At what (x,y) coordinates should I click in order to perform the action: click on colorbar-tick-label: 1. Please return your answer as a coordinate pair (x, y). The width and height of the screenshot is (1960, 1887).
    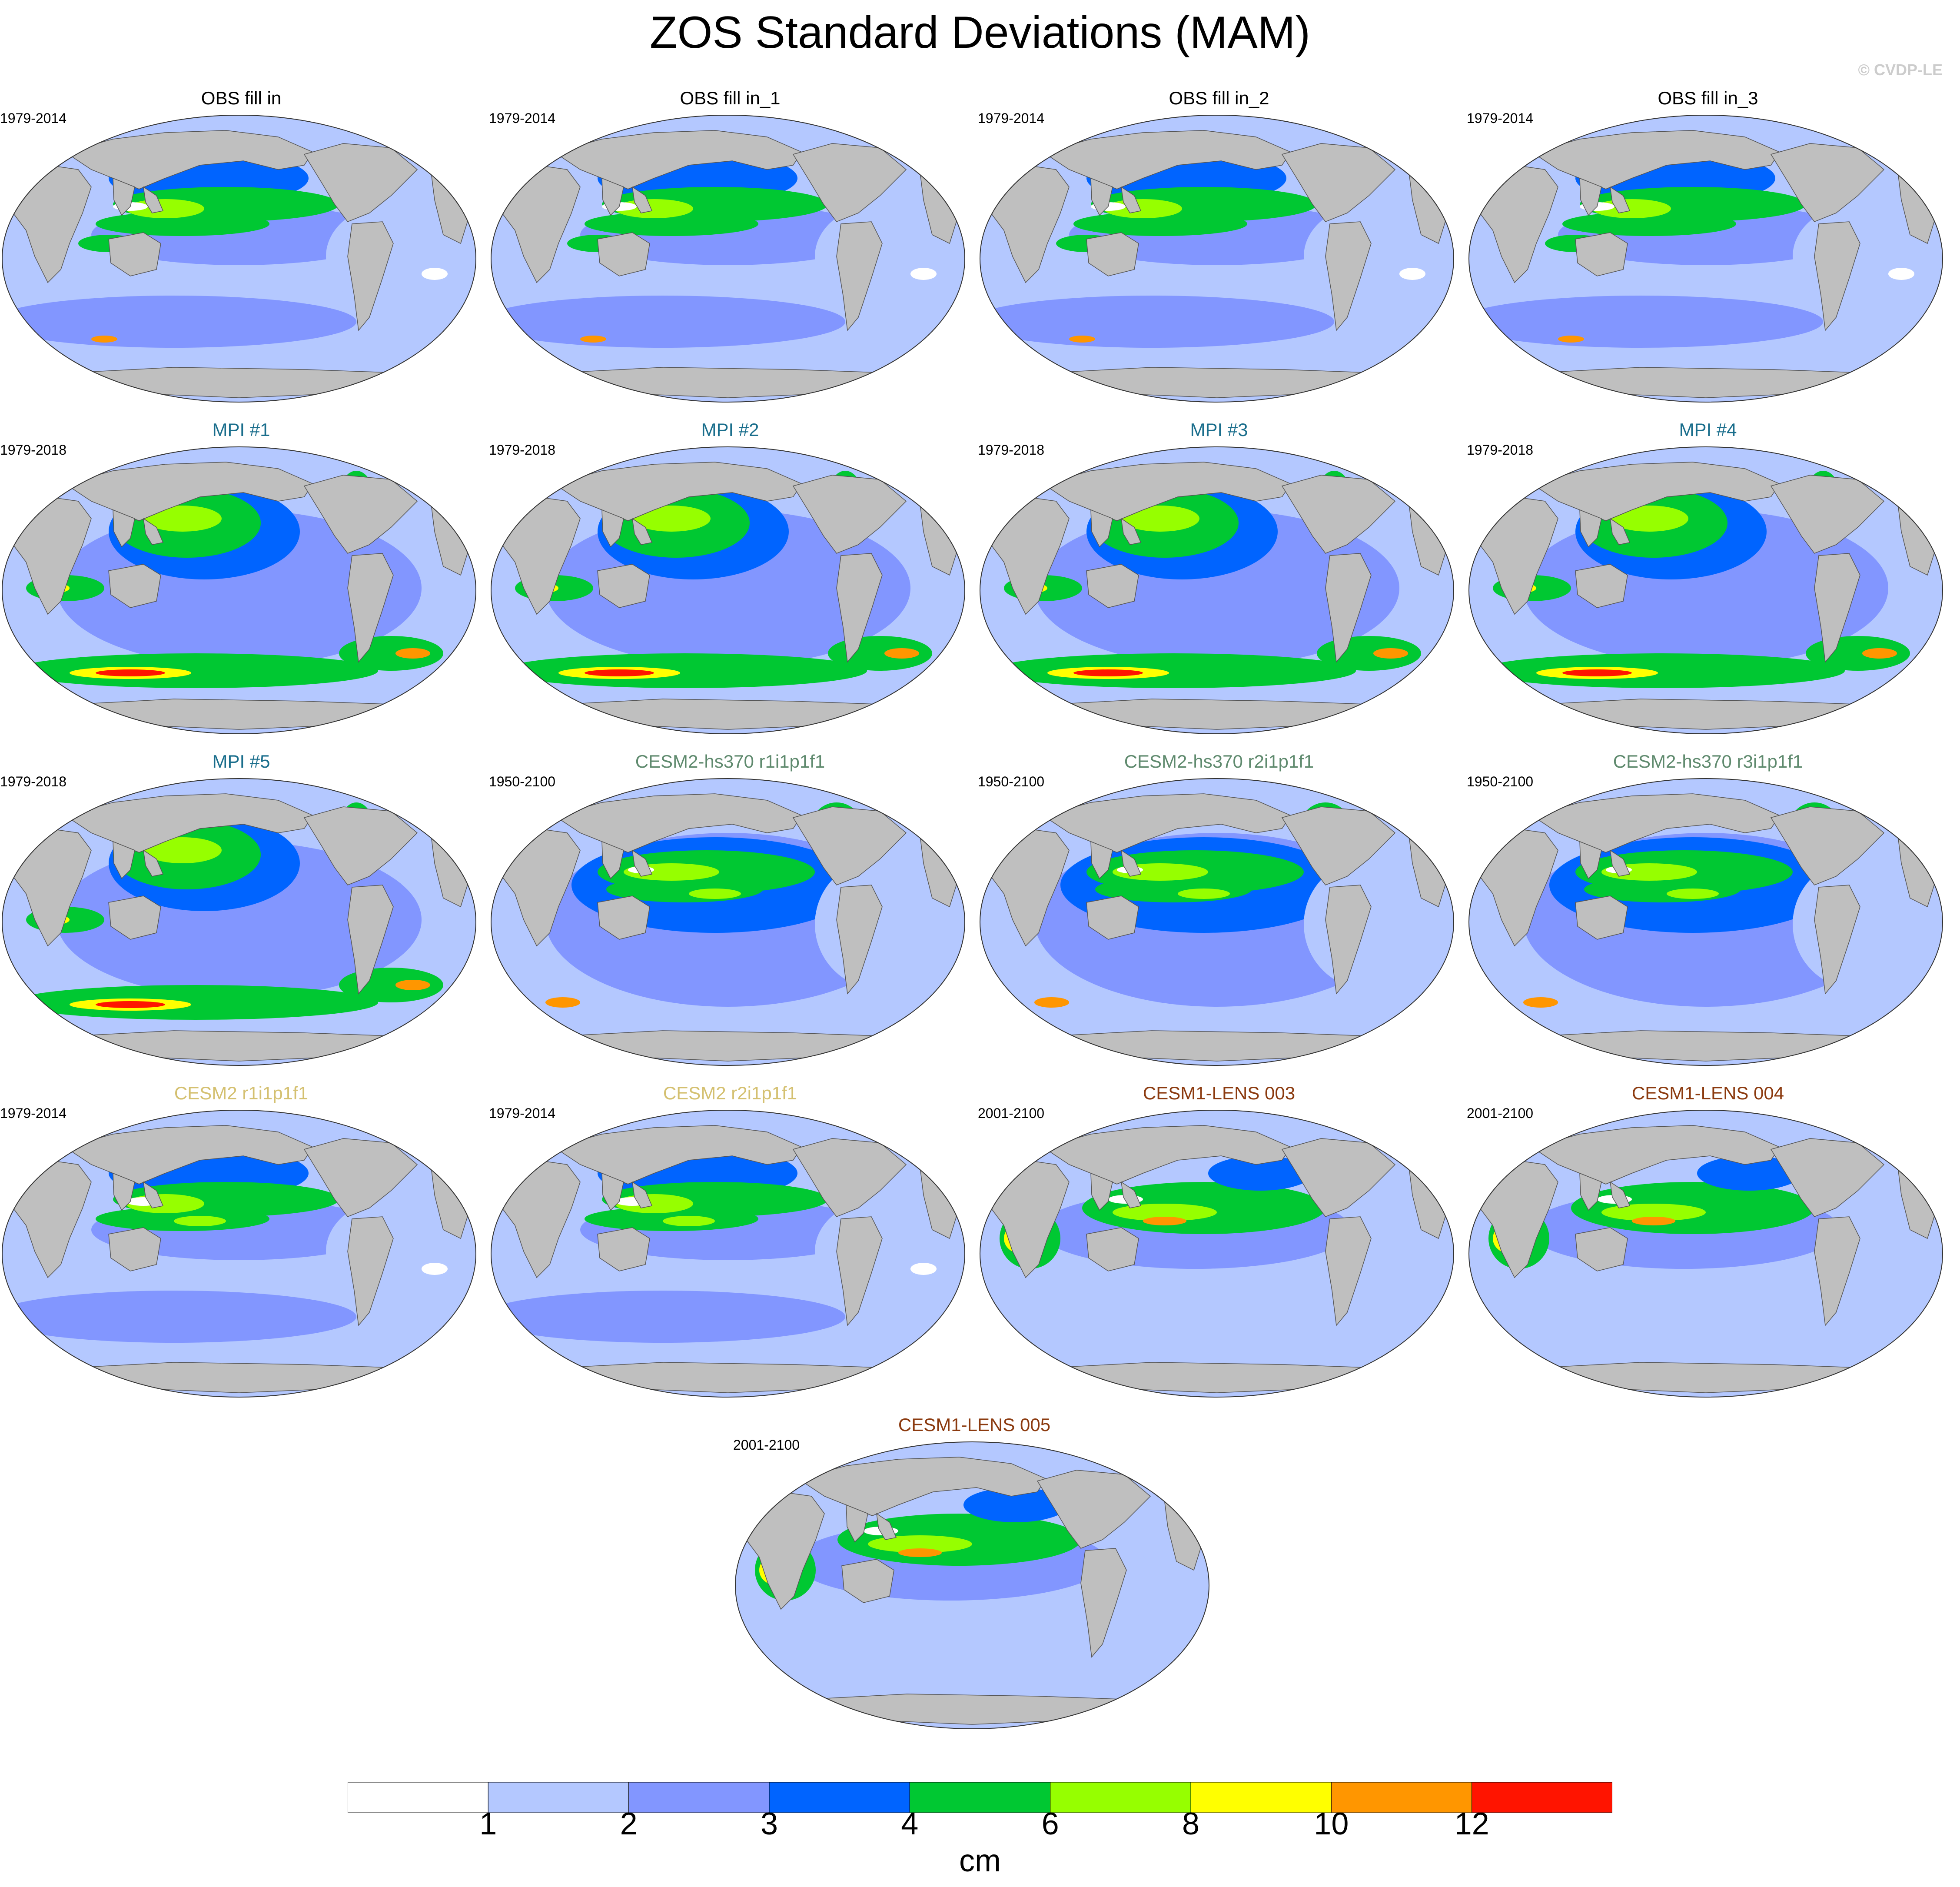
    Looking at the image, I should click on (488, 1824).